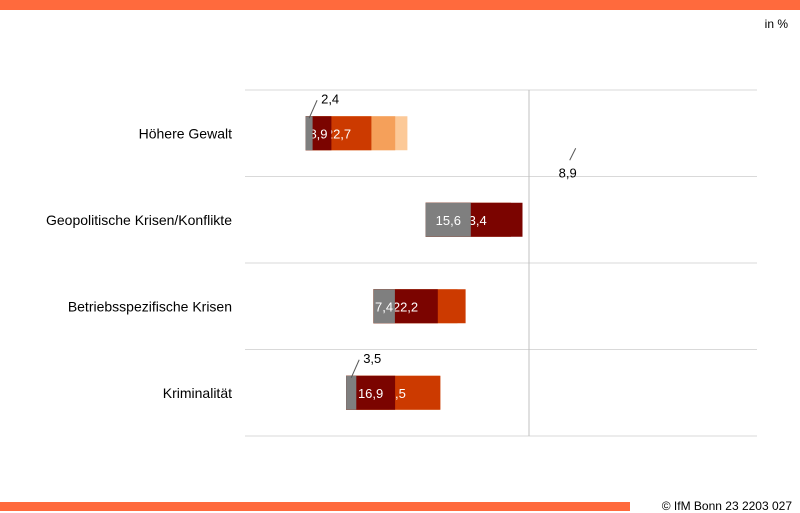  Describe the element at coordinates (372, 358) in the screenshot. I see `data-label: 3,5` at that location.